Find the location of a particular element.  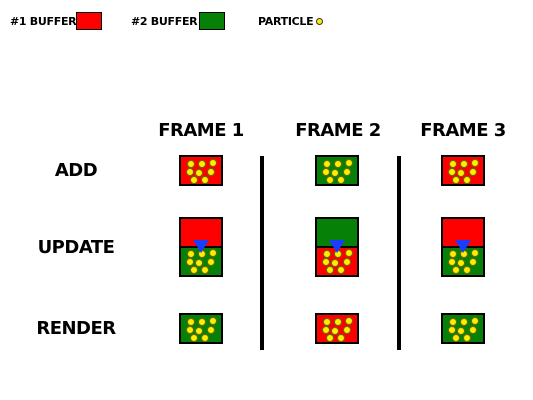

row-label-add: ADD is located at coordinates (76, 170).